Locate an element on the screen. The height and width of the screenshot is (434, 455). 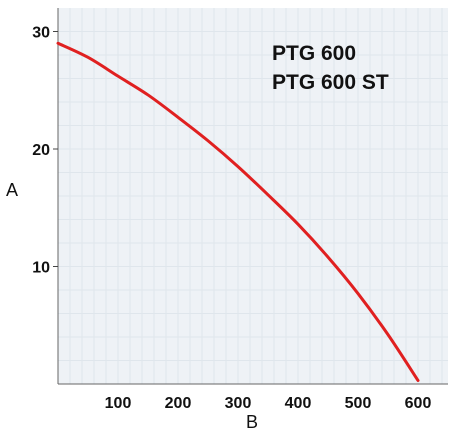
y-tick-label: 30 is located at coordinates (41, 33).